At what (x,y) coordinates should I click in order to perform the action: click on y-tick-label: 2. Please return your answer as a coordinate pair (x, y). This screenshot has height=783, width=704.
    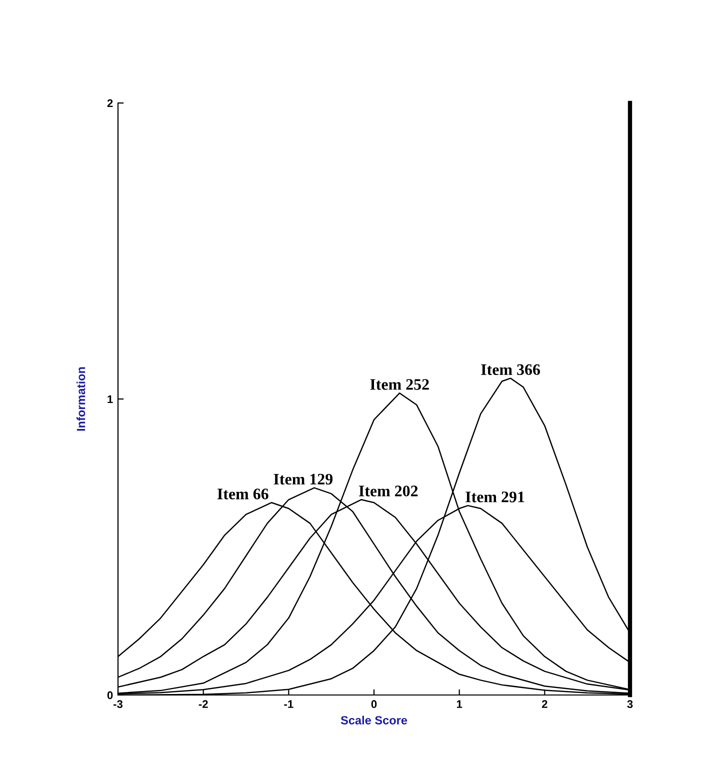
    Looking at the image, I should click on (110, 103).